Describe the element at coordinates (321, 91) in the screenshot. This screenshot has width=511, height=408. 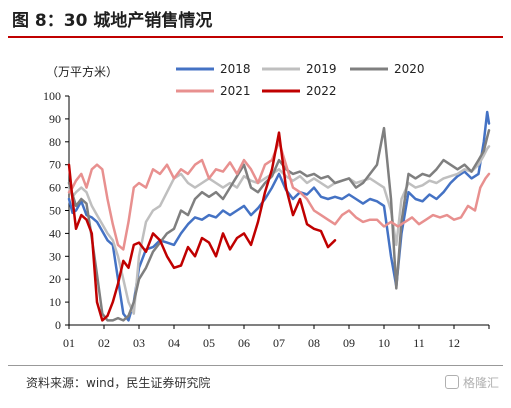
I see `legend-label-2022: 2022` at that location.